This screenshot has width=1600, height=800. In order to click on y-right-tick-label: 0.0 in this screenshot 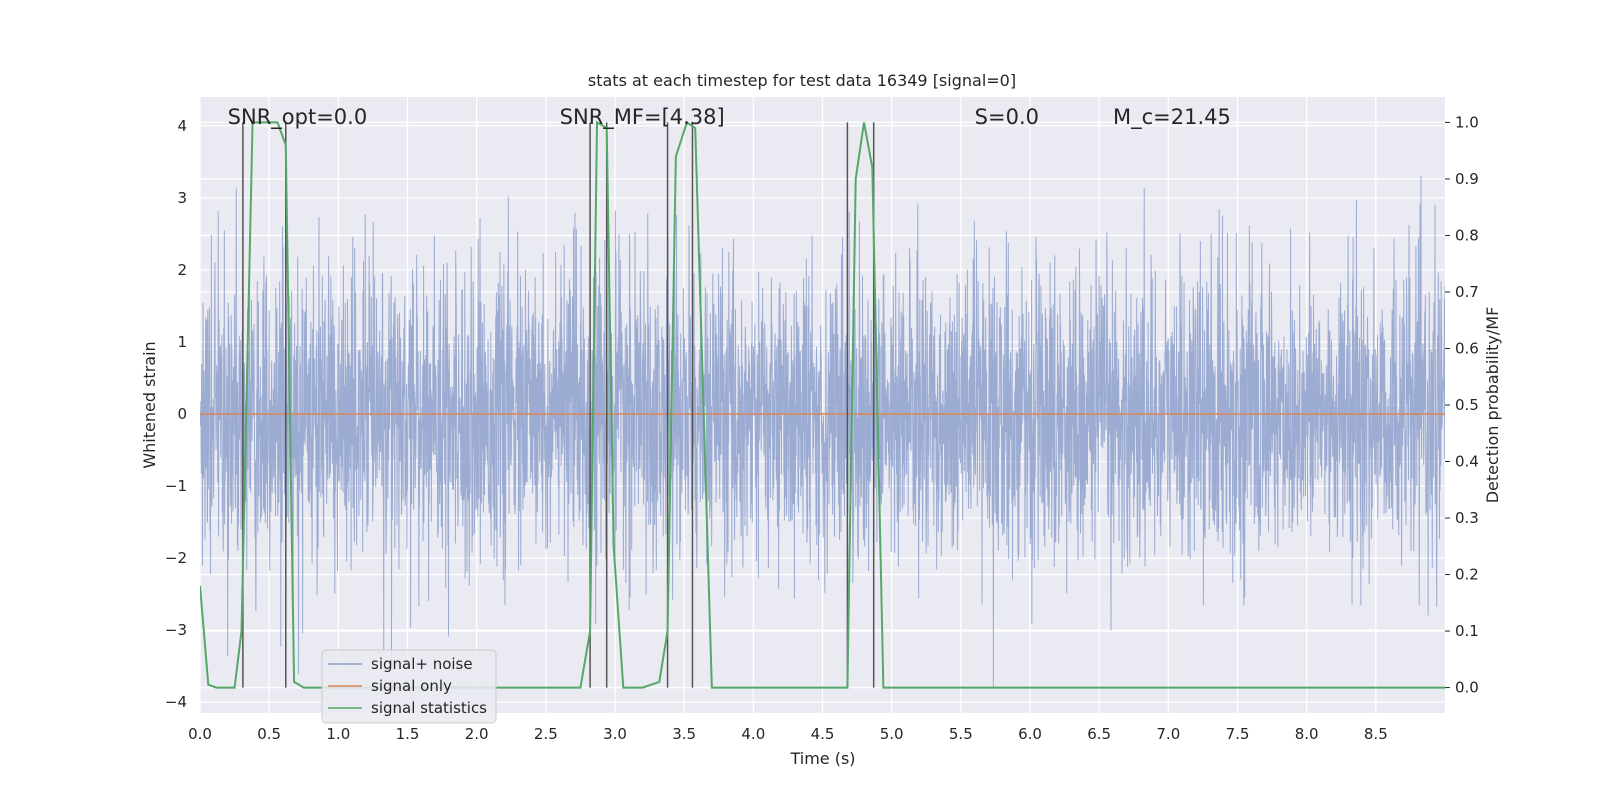, I will do `click(1467, 688)`.